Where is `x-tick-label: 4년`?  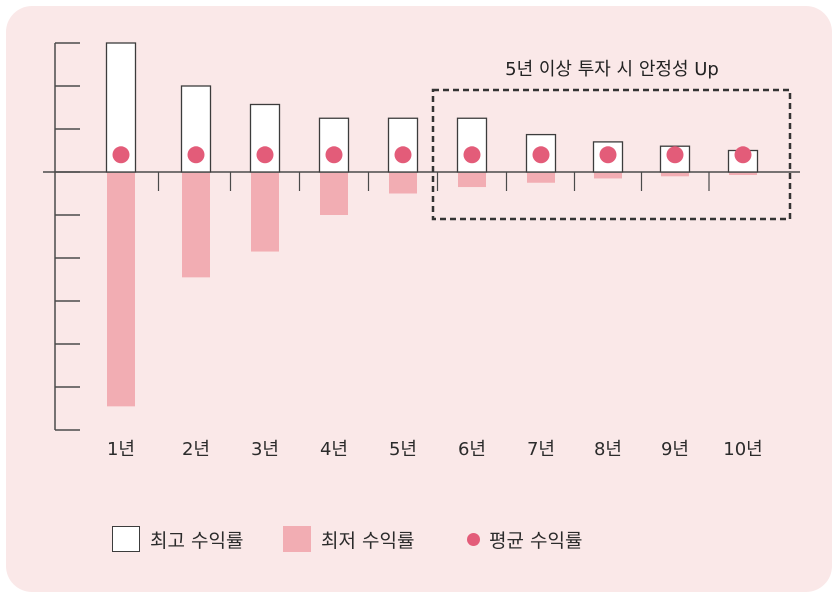
x-tick-label: 4년 is located at coordinates (334, 449).